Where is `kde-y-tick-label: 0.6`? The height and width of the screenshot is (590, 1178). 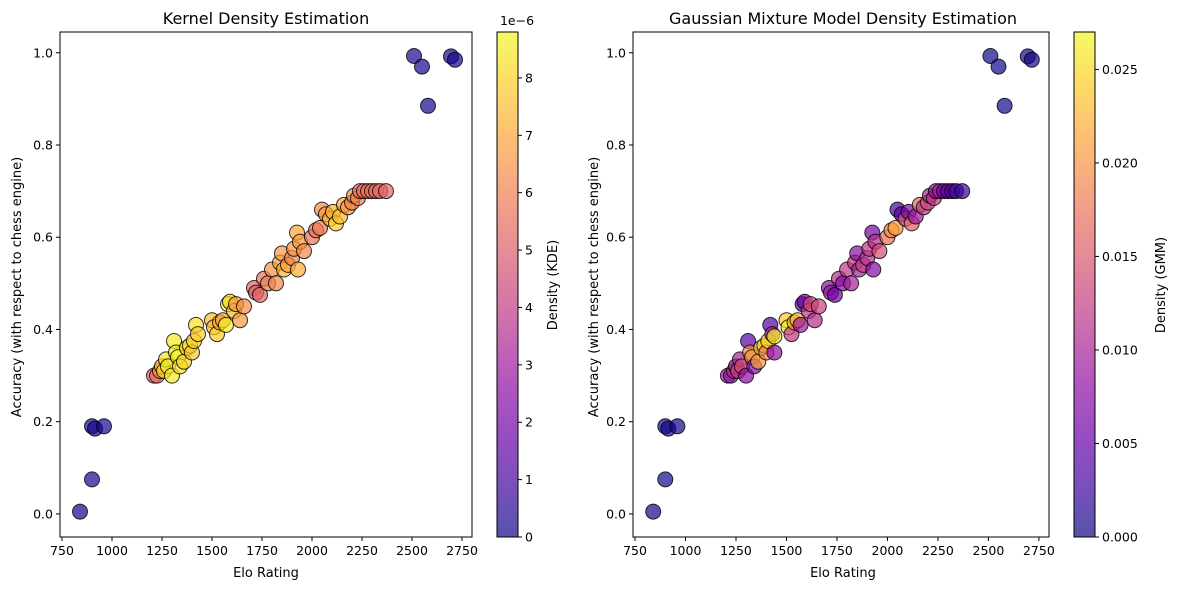 kde-y-tick-label: 0.6 is located at coordinates (43, 237).